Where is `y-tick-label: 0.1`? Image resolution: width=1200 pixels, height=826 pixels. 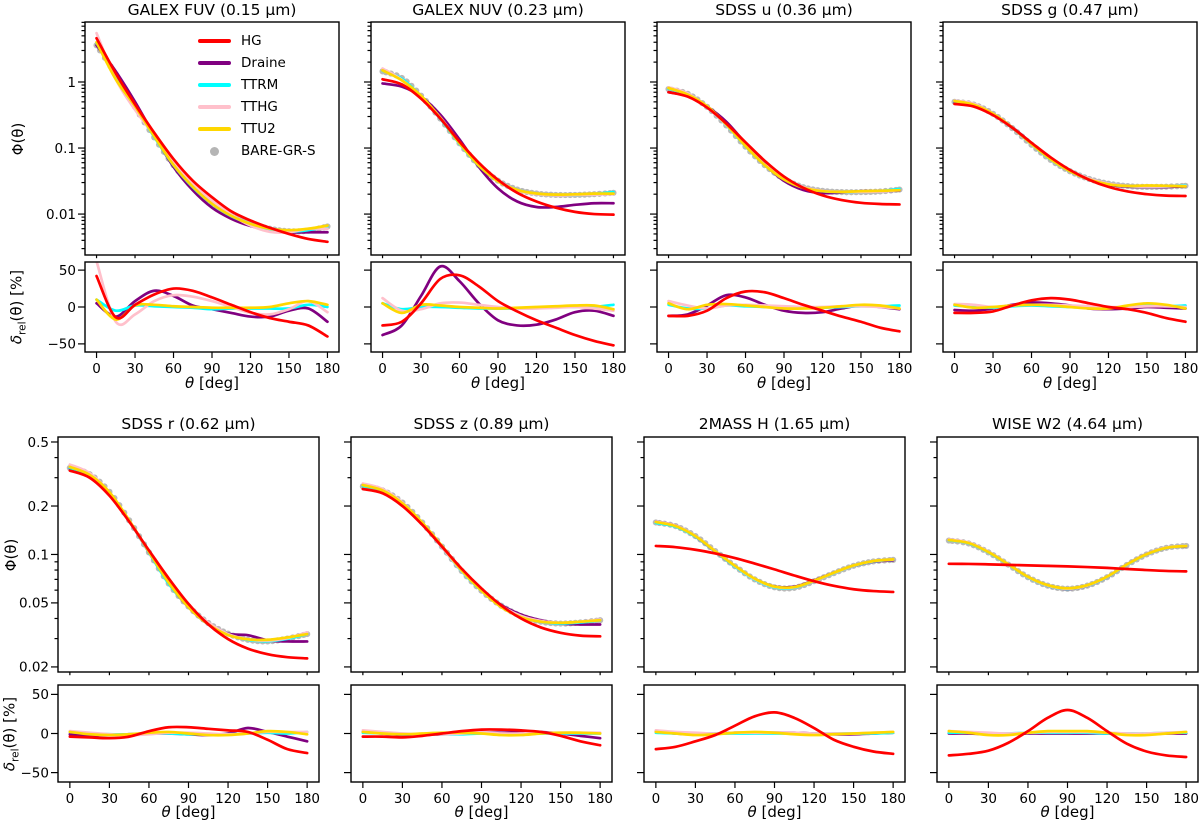
y-tick-label: 0.1 is located at coordinates (65, 149).